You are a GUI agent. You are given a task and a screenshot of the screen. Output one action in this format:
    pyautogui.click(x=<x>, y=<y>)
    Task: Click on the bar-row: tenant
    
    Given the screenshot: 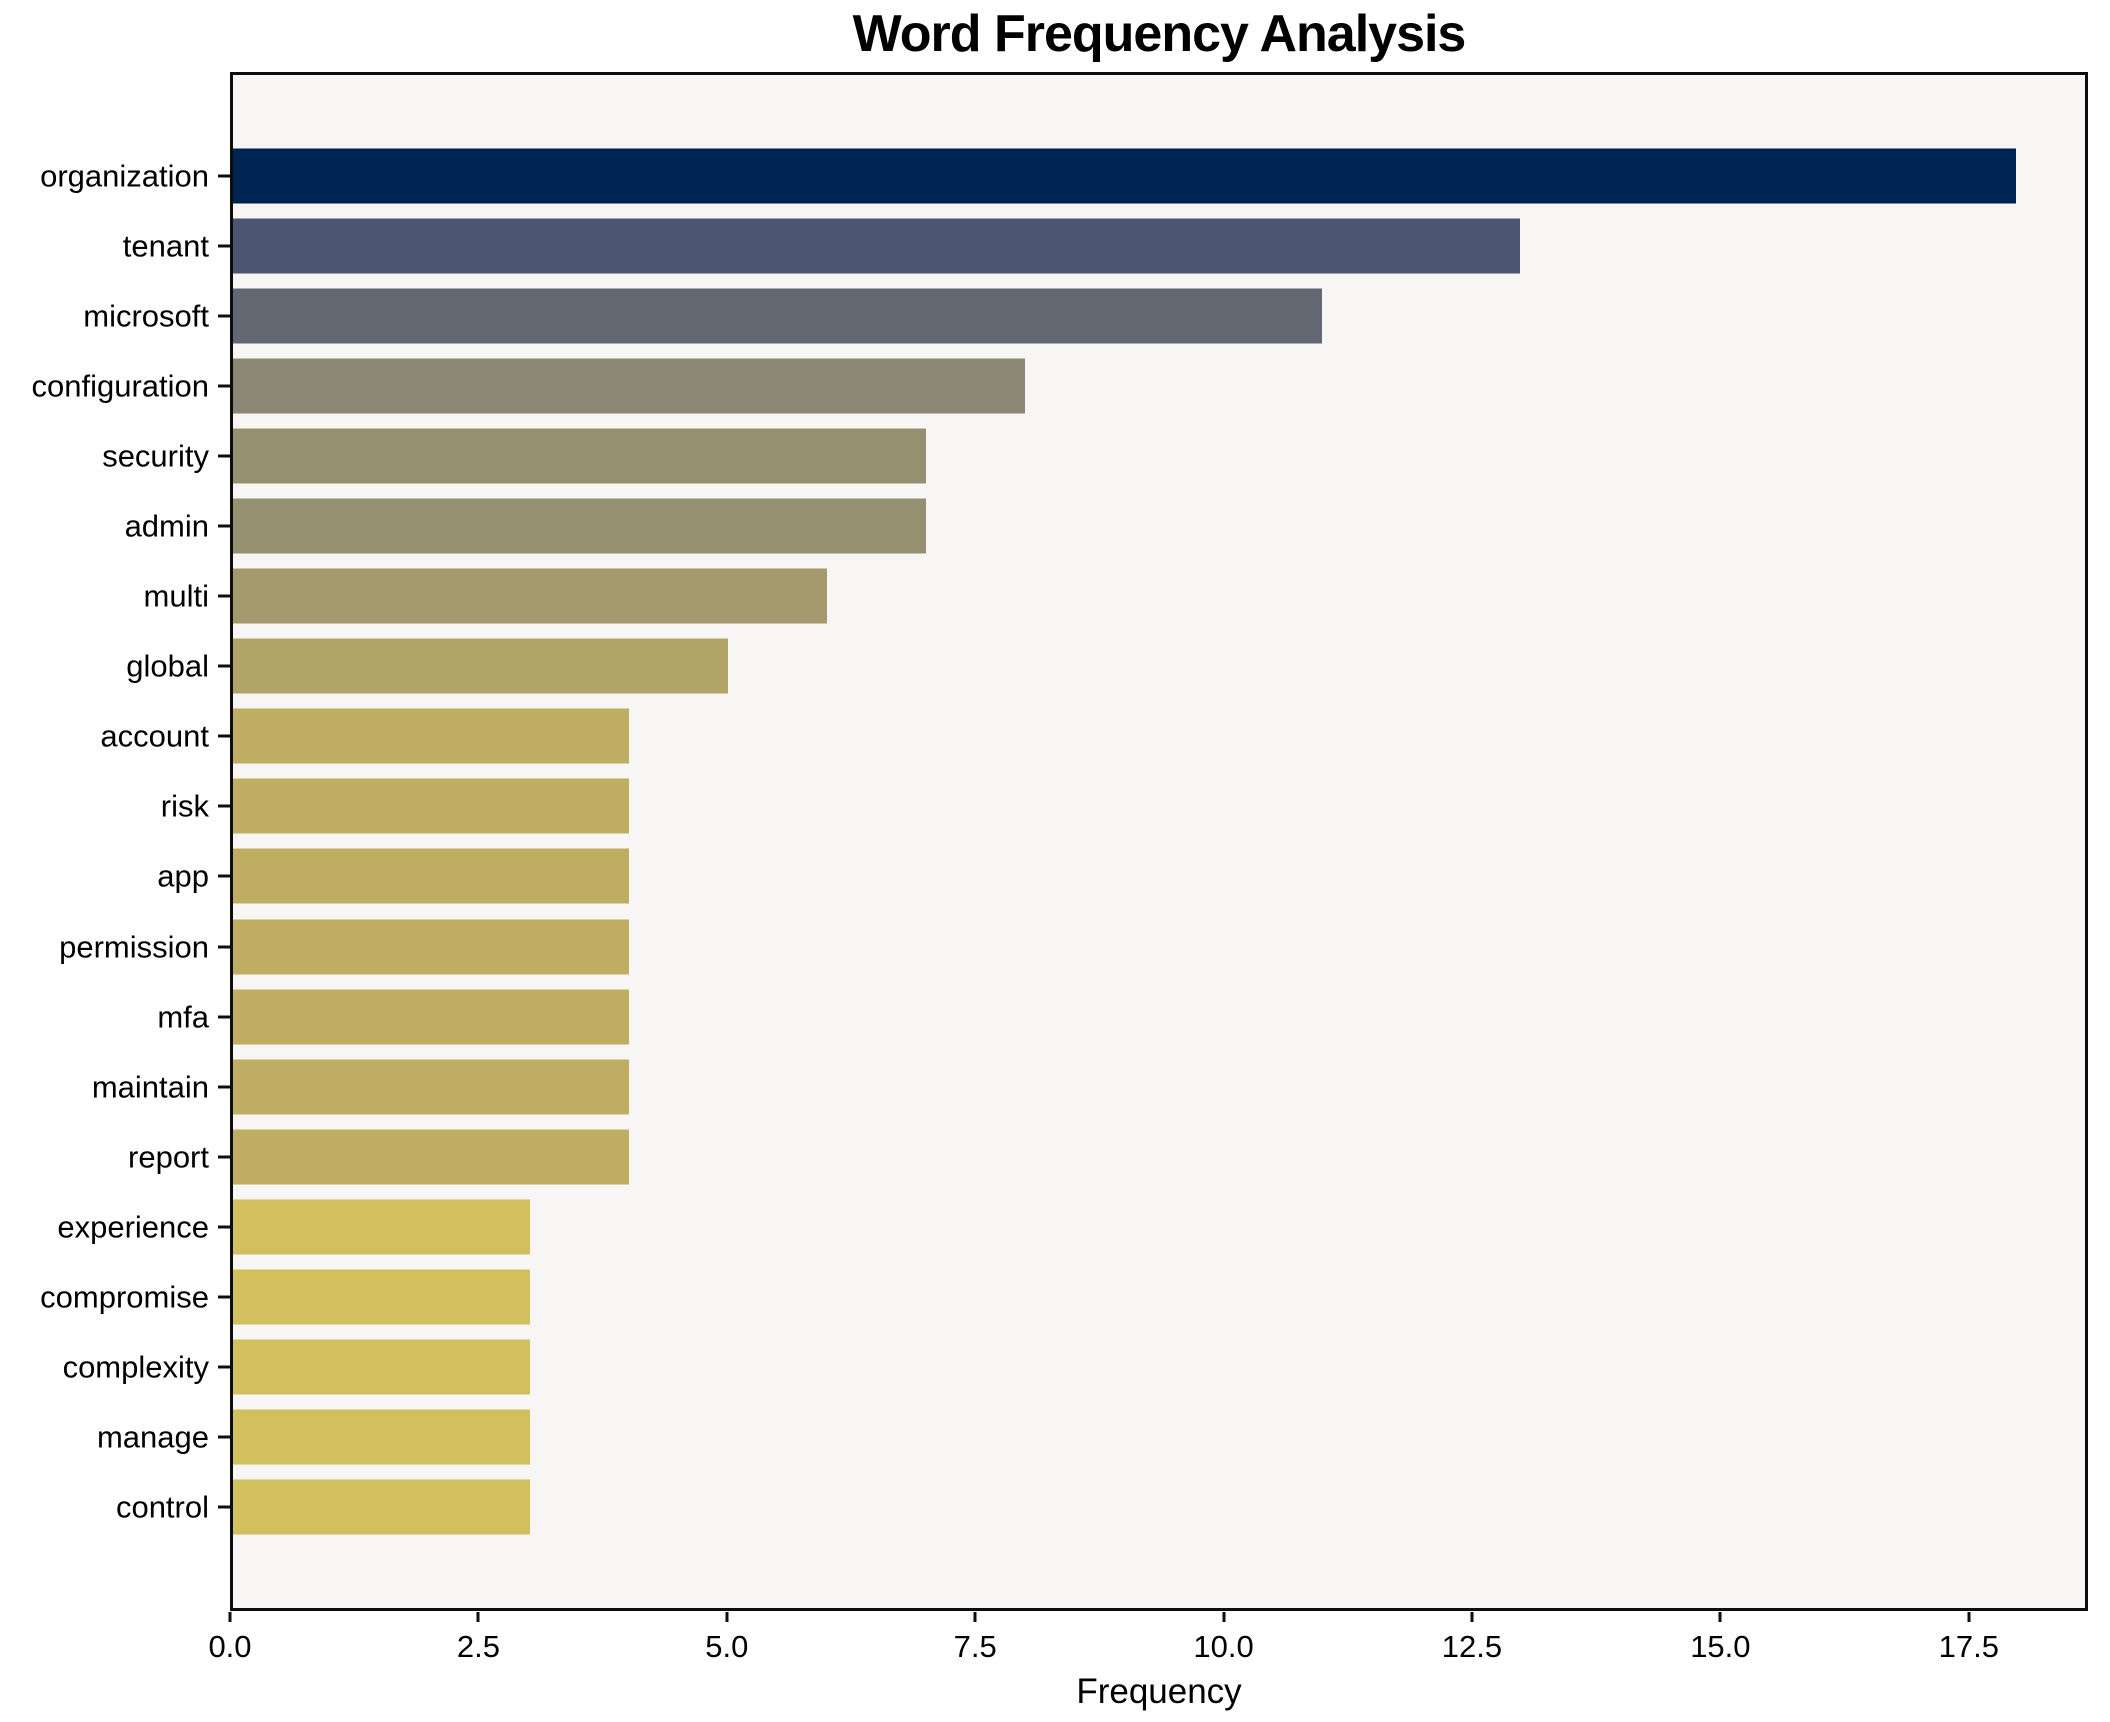 What is the action you would take?
    pyautogui.click(x=1104, y=246)
    